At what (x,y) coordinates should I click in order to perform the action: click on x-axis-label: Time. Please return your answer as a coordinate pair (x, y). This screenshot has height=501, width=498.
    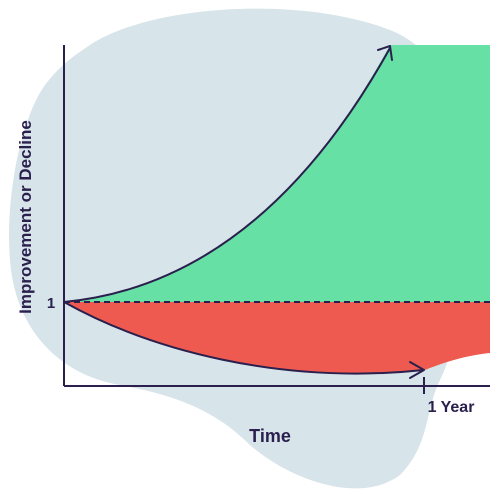
    Looking at the image, I should click on (270, 436).